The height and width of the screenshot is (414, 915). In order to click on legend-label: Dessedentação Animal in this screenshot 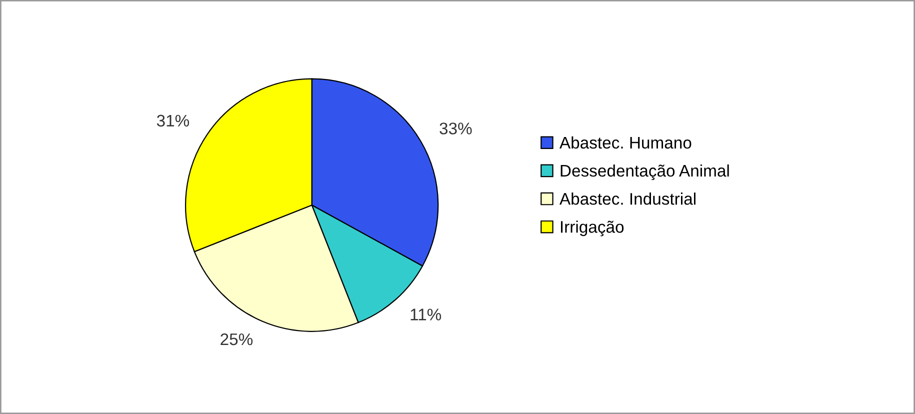, I will do `click(644, 172)`.